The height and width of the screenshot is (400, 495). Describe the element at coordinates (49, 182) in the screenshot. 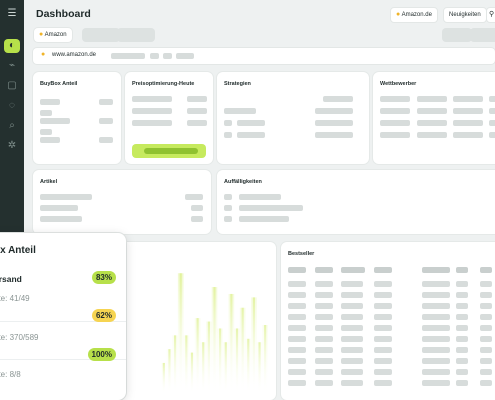

I see `card-title: Artikel` at that location.